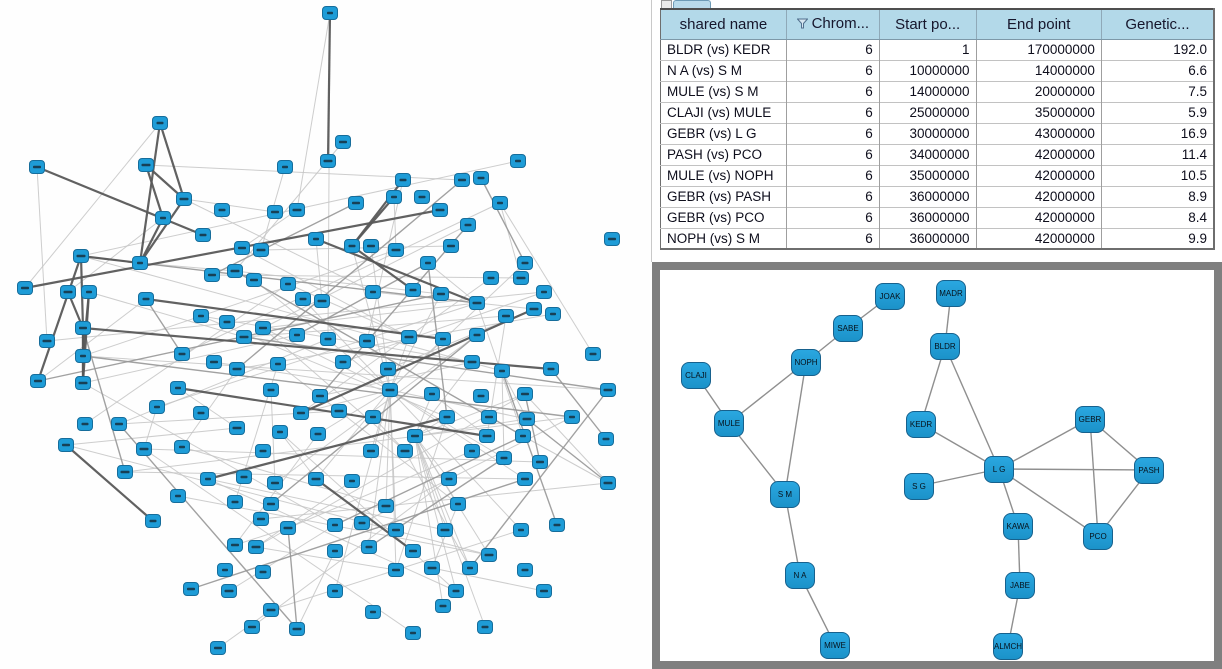 This screenshot has height=669, width=1222. Describe the element at coordinates (1038, 24) in the screenshot. I see `column-header-endpoint: End point` at that location.